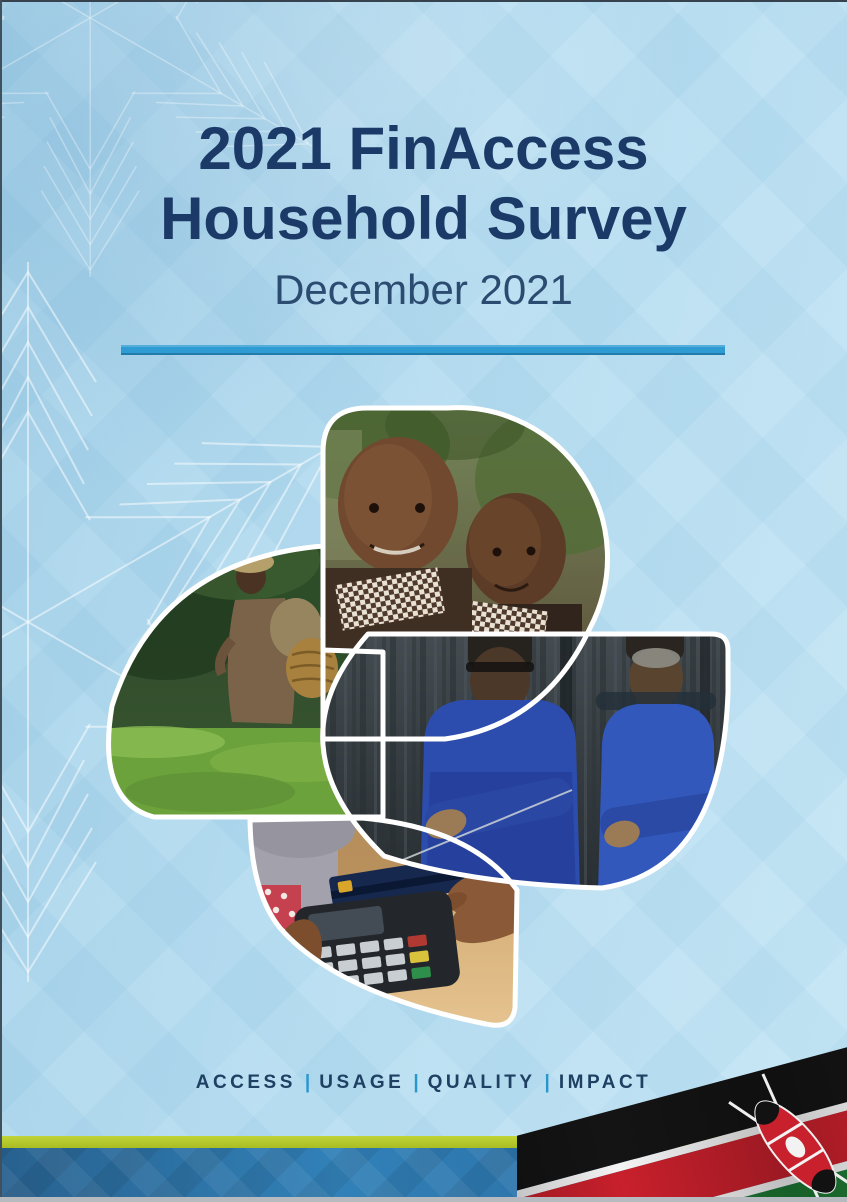 This screenshot has width=847, height=1202. Describe the element at coordinates (787, 1137) in the screenshot. I see `maasai-shield` at that location.